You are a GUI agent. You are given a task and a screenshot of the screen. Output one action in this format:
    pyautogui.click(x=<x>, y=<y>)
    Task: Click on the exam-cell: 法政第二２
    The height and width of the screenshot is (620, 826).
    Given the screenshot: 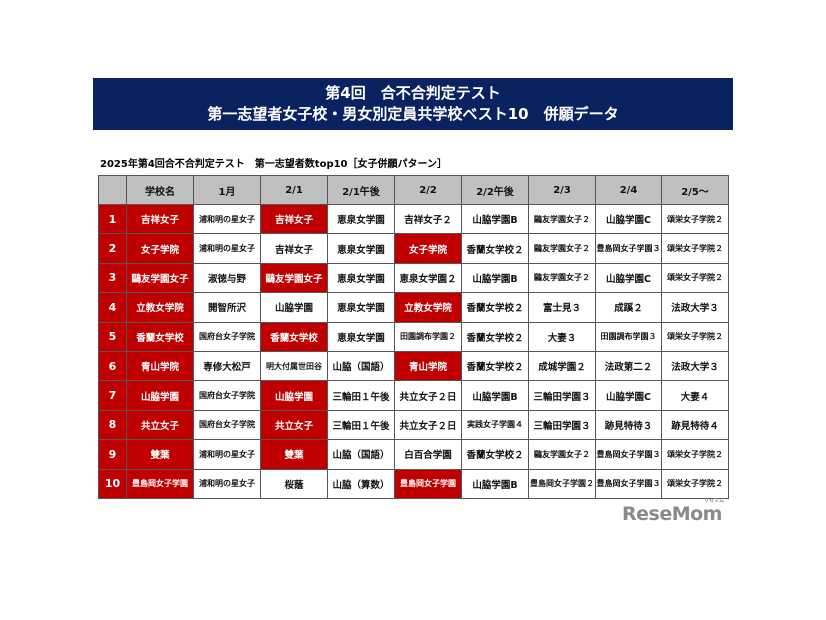 What is the action you would take?
    pyautogui.click(x=628, y=366)
    